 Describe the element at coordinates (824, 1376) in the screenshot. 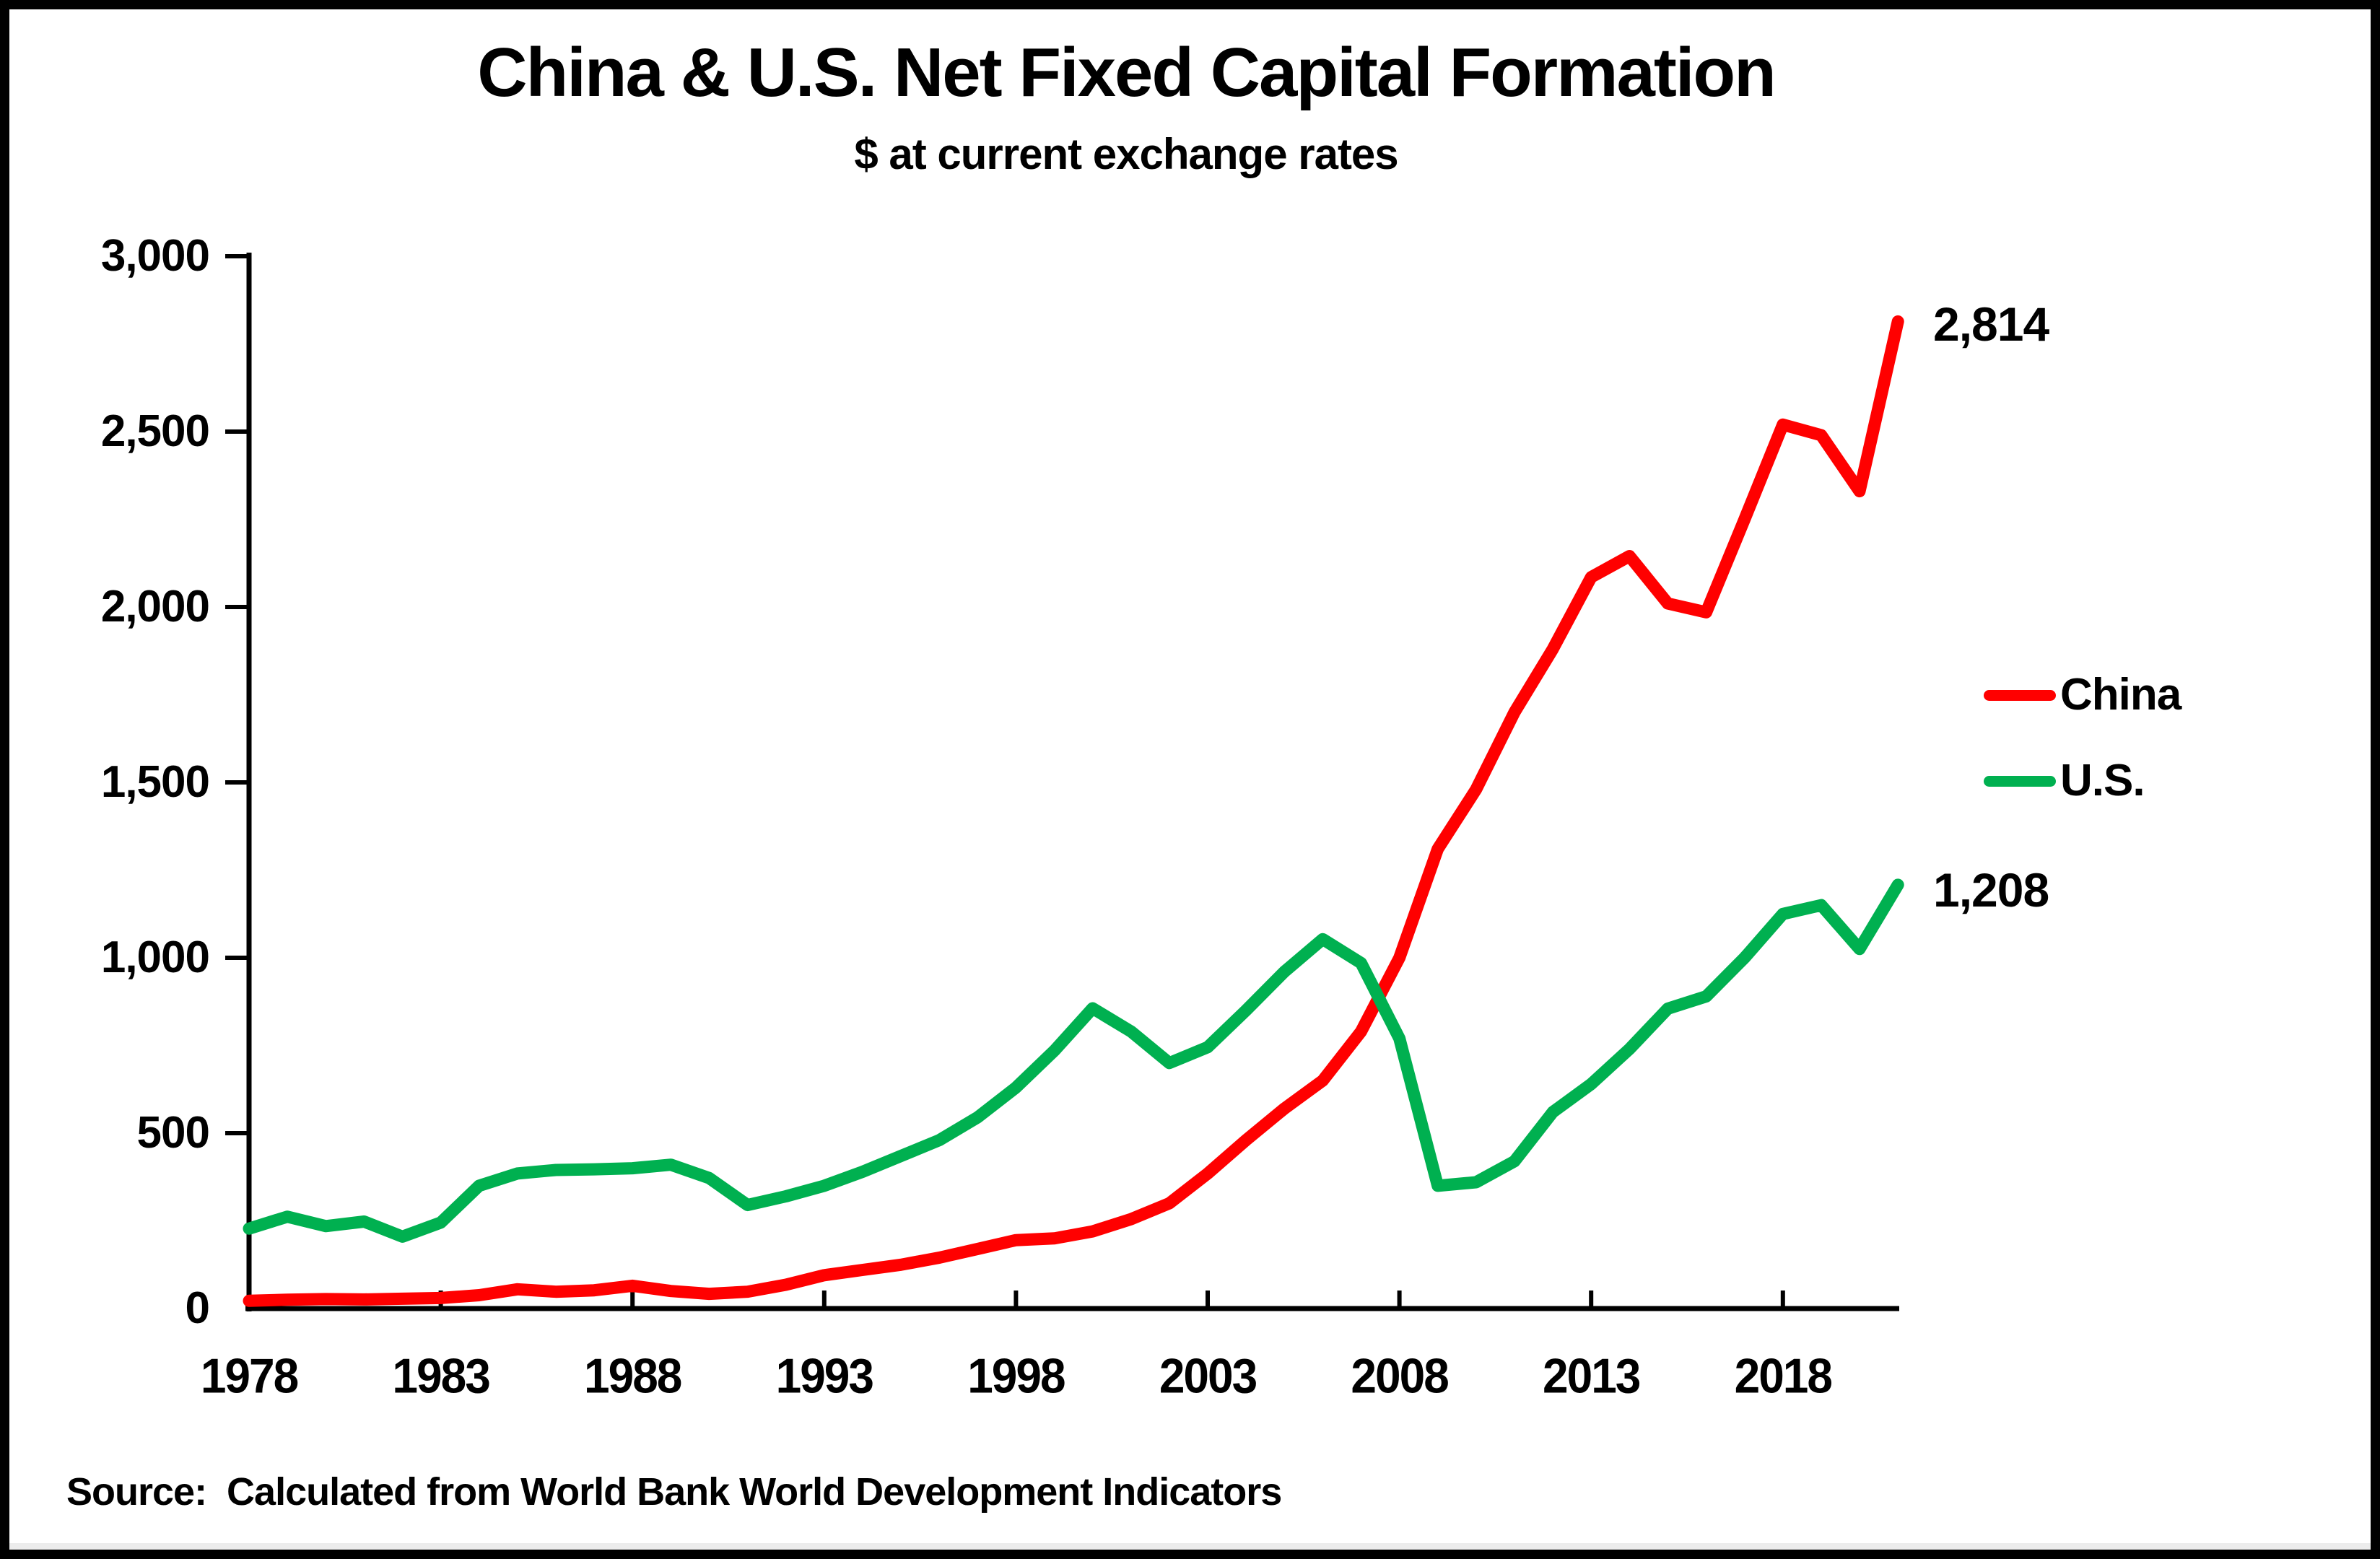

I see `x-tick-label: 1993` at that location.